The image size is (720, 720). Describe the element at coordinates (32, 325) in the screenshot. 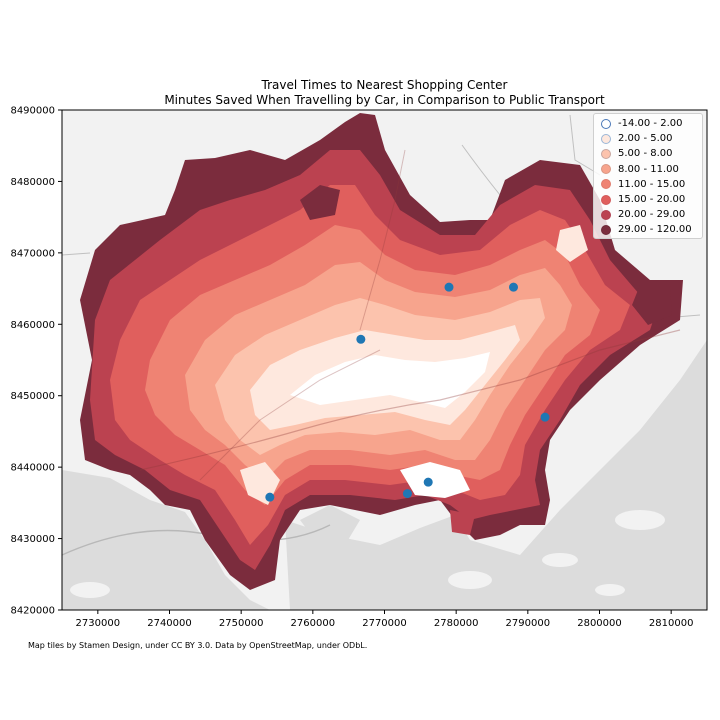

I see `y-tick-label: 8460000` at that location.